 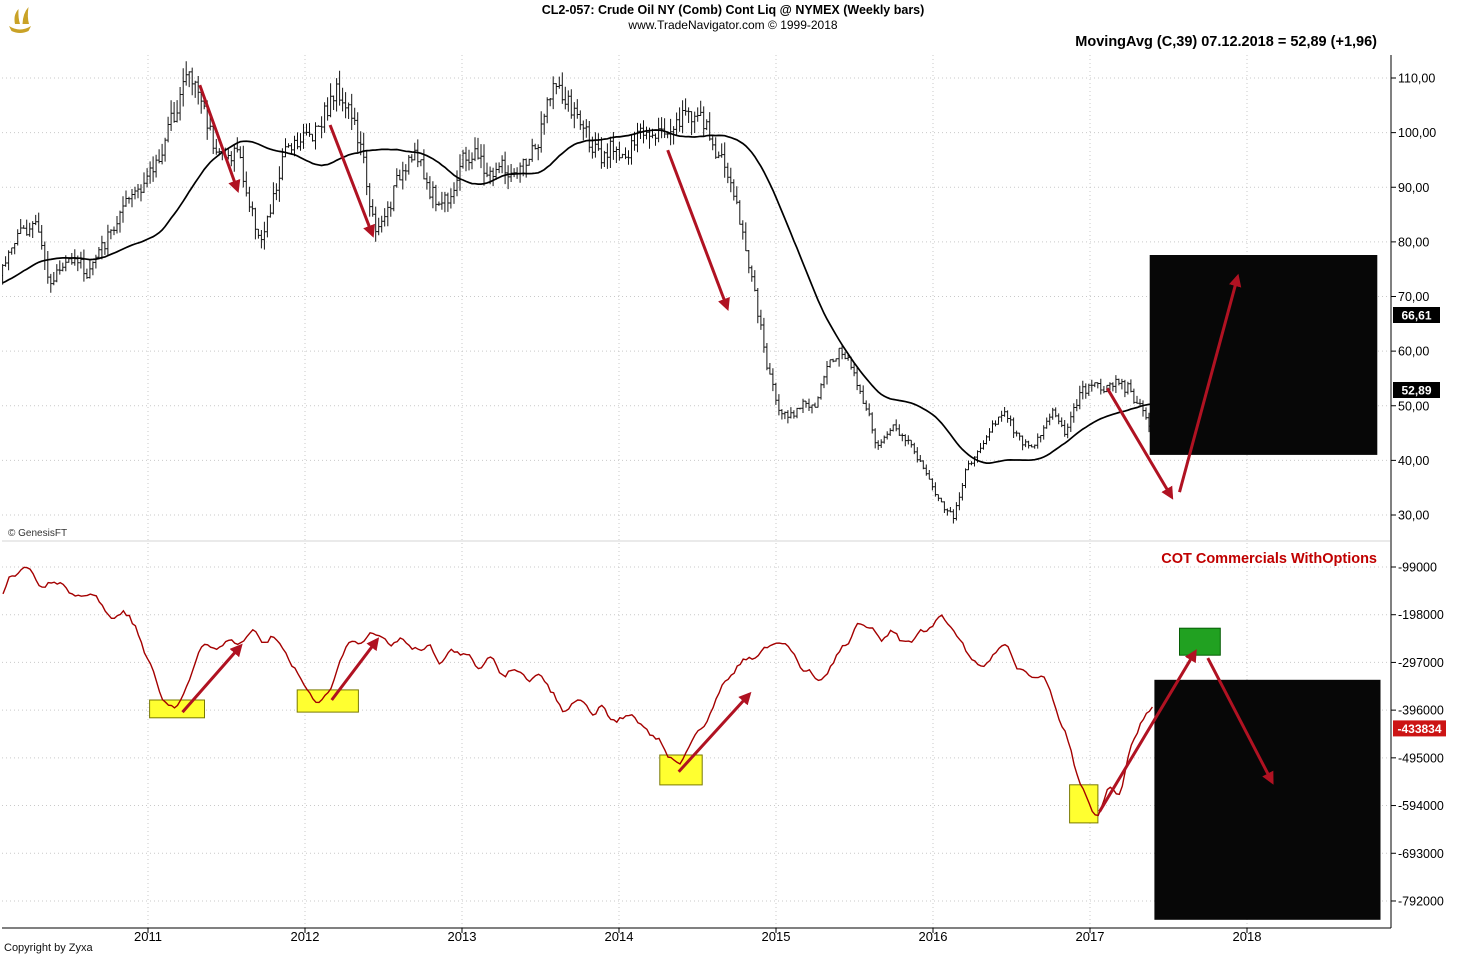 What do you see at coordinates (1417, 568) in the screenshot?
I see `cot-axis-tick: -99000` at bounding box center [1417, 568].